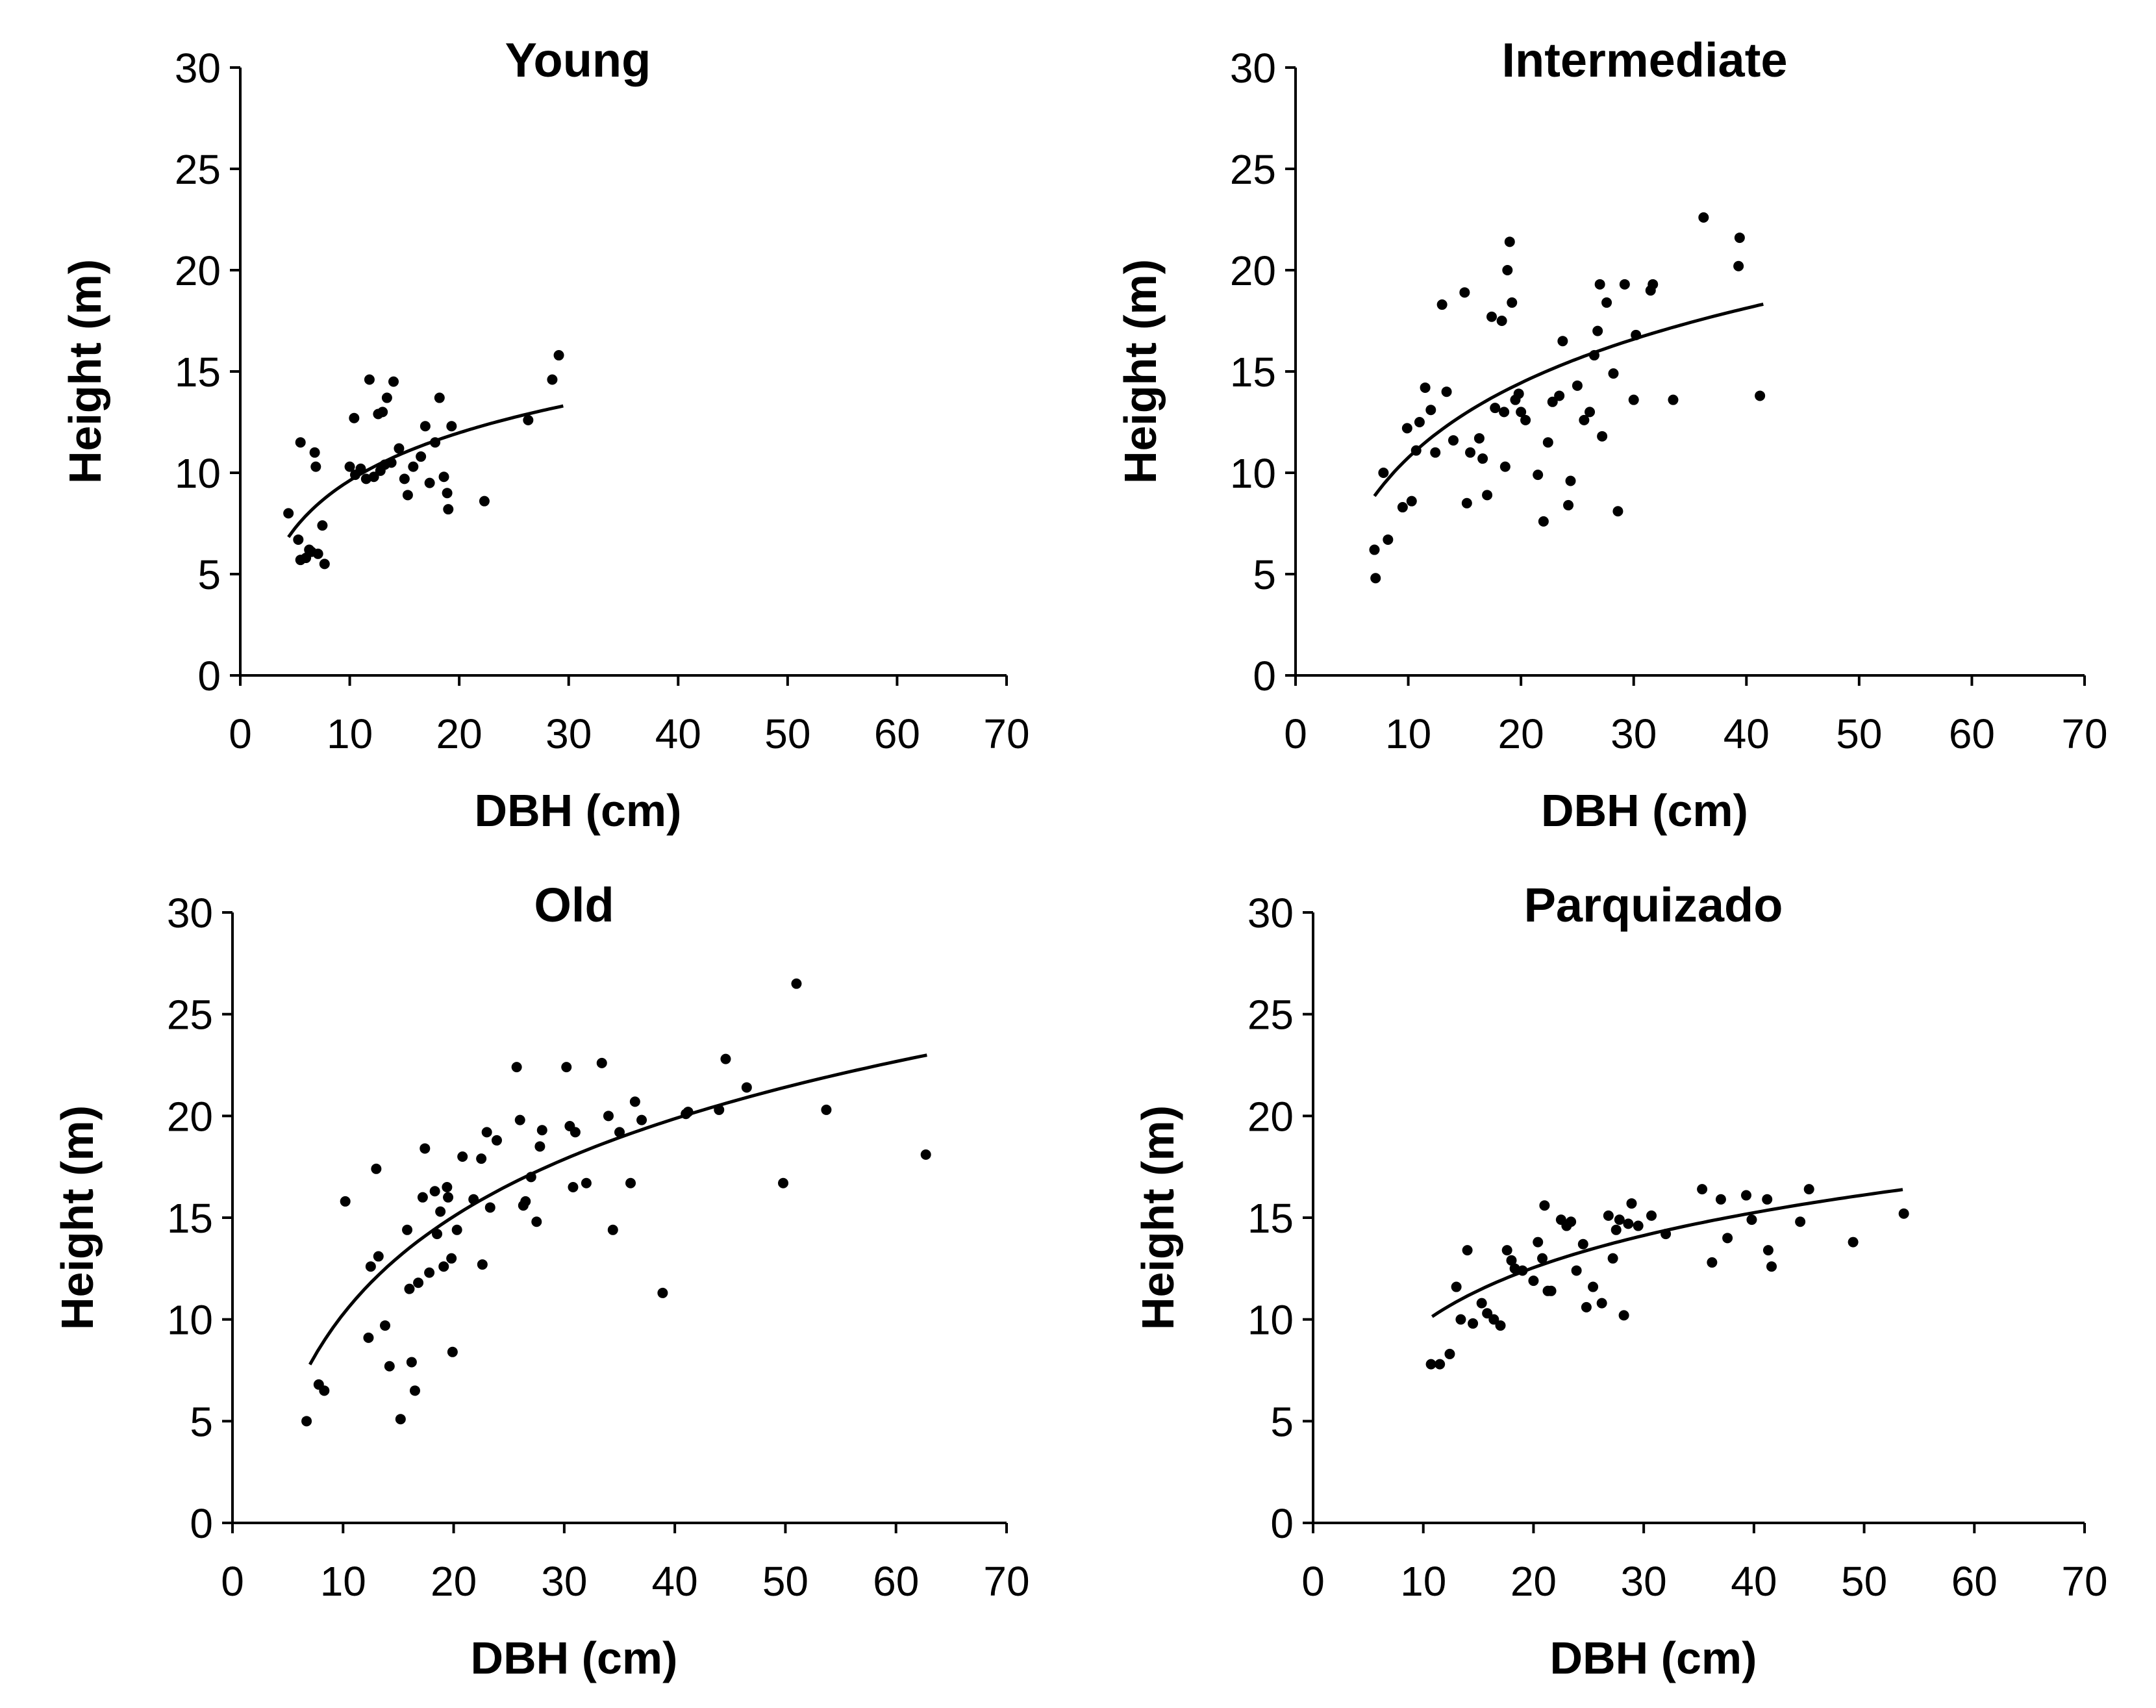  I want to click on x-tick-label: 10, so click(350, 733).